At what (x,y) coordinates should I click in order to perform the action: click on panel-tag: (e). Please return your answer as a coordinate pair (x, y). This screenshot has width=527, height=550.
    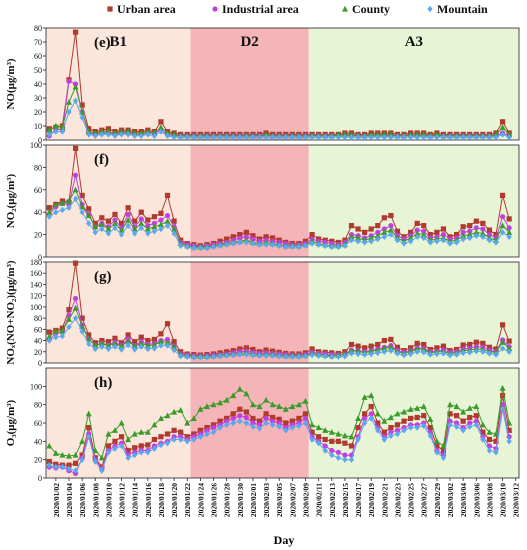
    Looking at the image, I should click on (102, 43).